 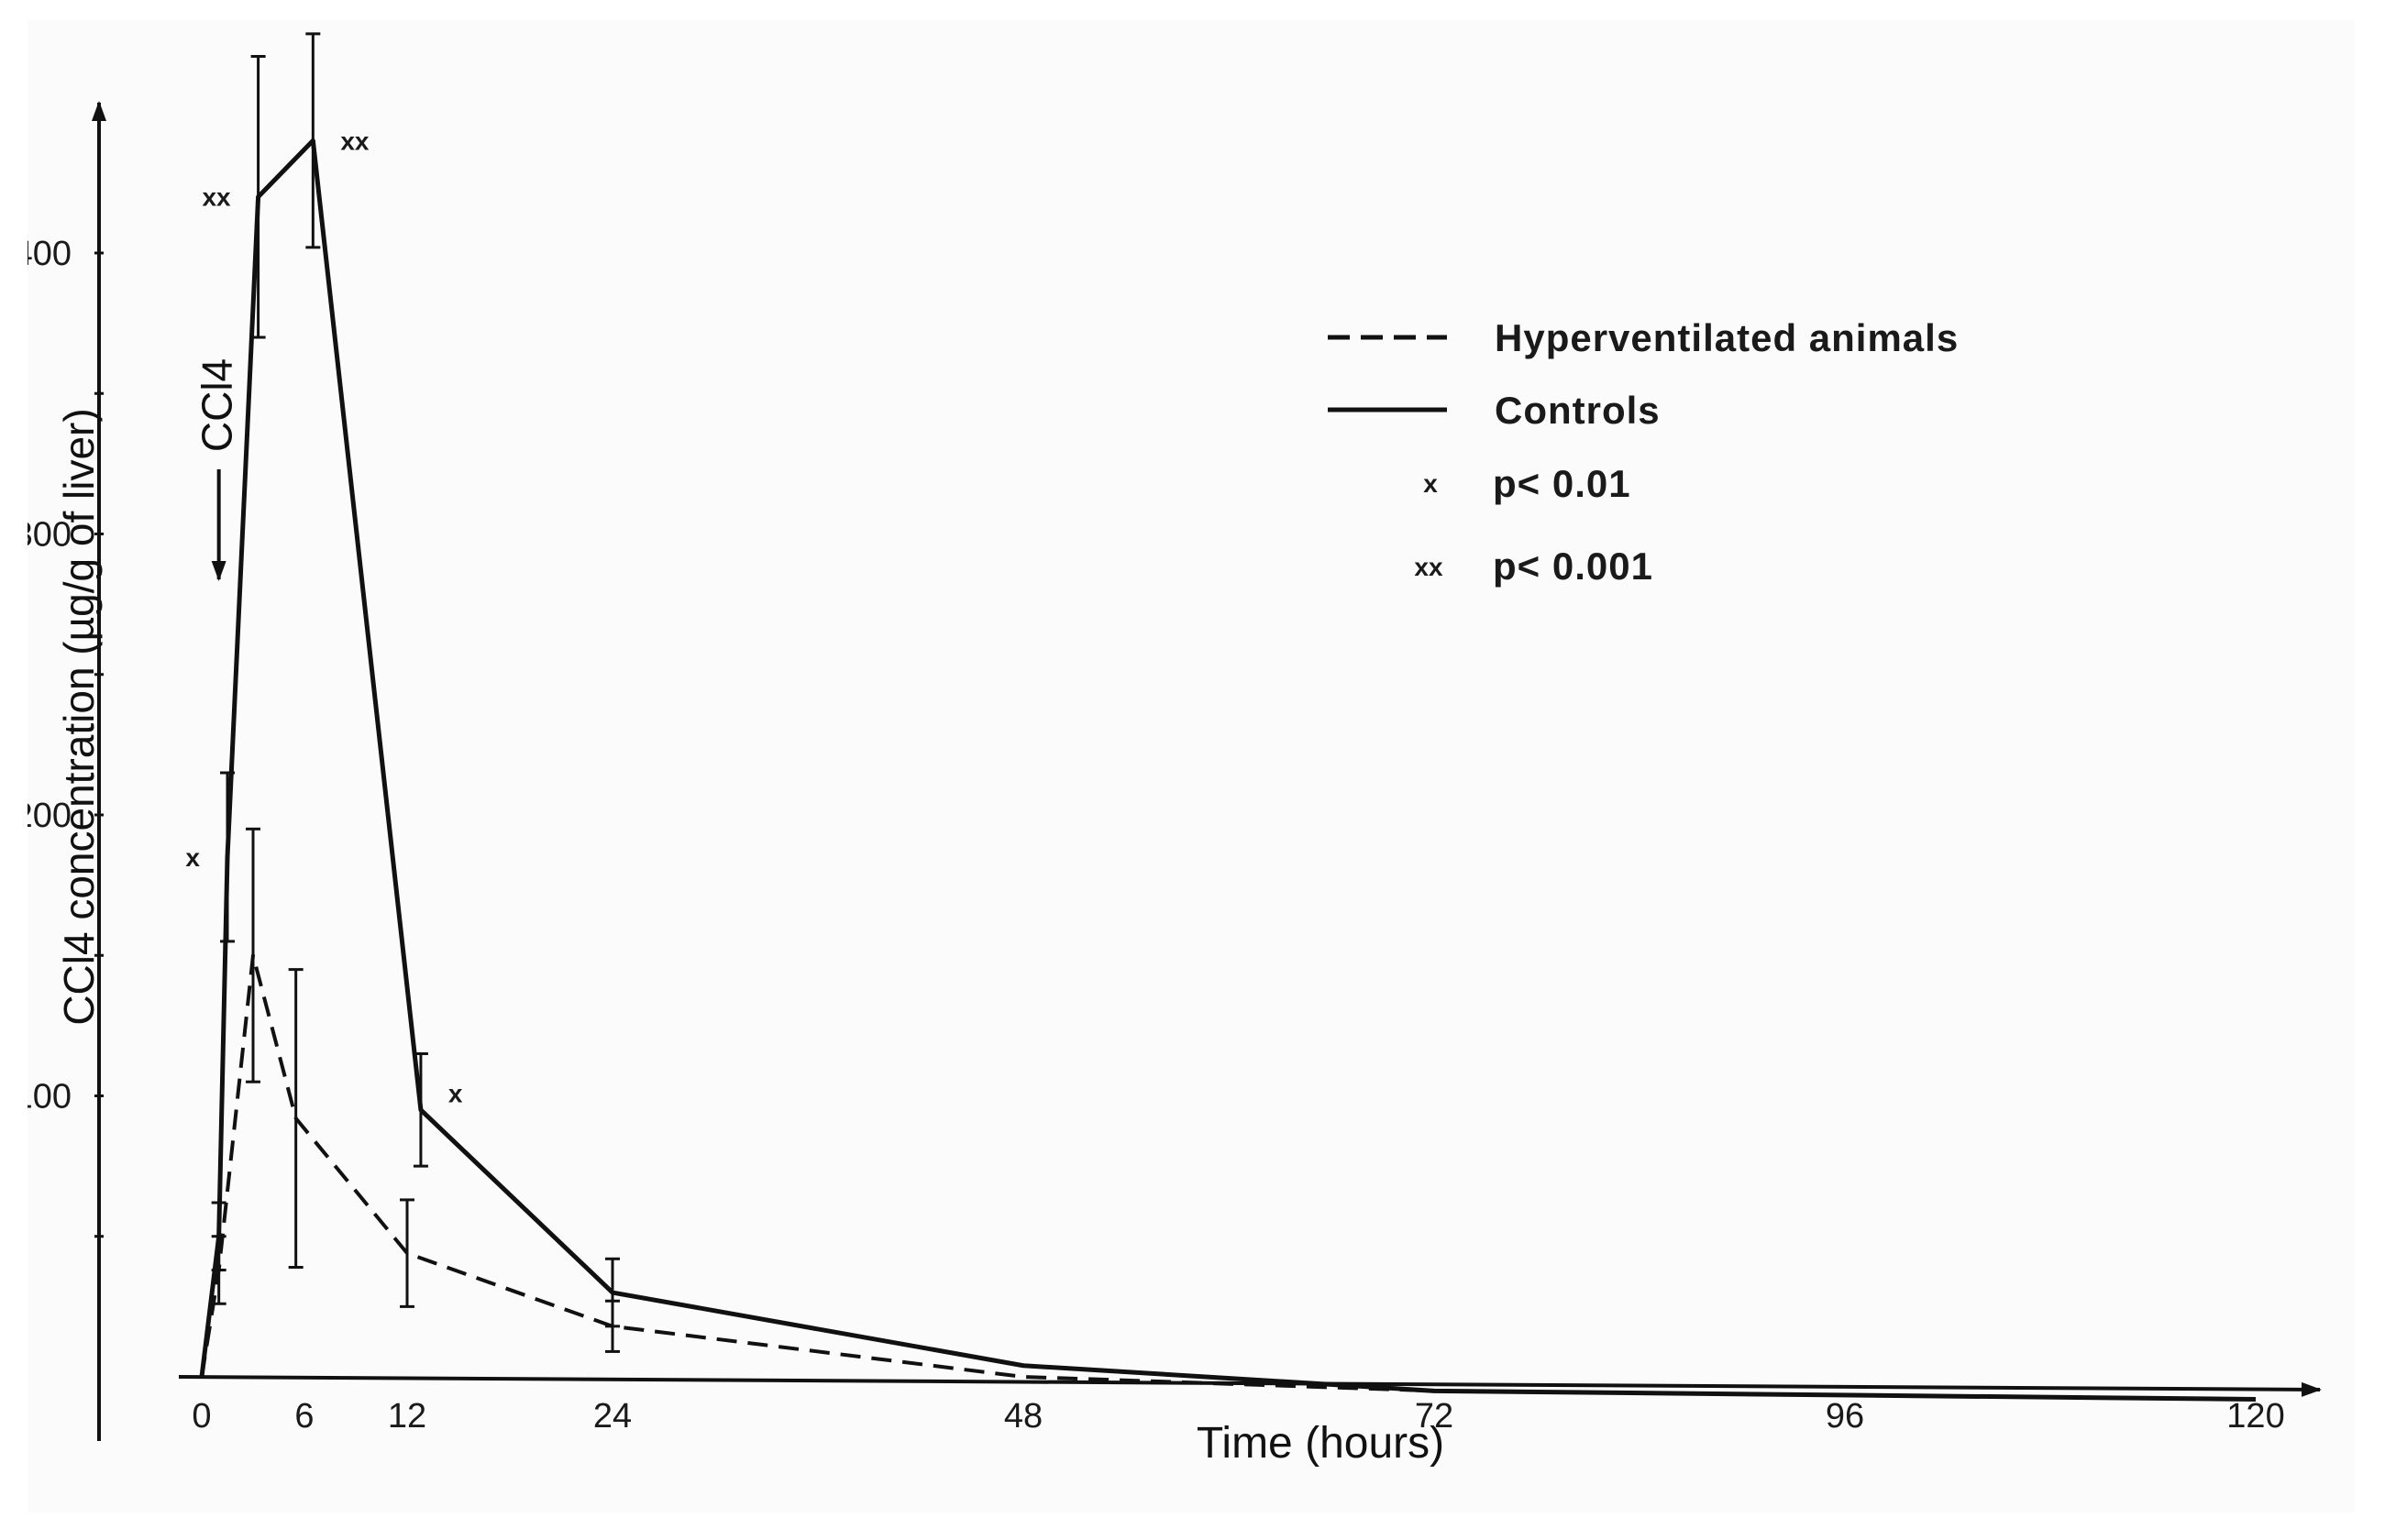 I want to click on y-axis-label: CCl4 concentration (µg/g of liver), so click(x=79, y=716).